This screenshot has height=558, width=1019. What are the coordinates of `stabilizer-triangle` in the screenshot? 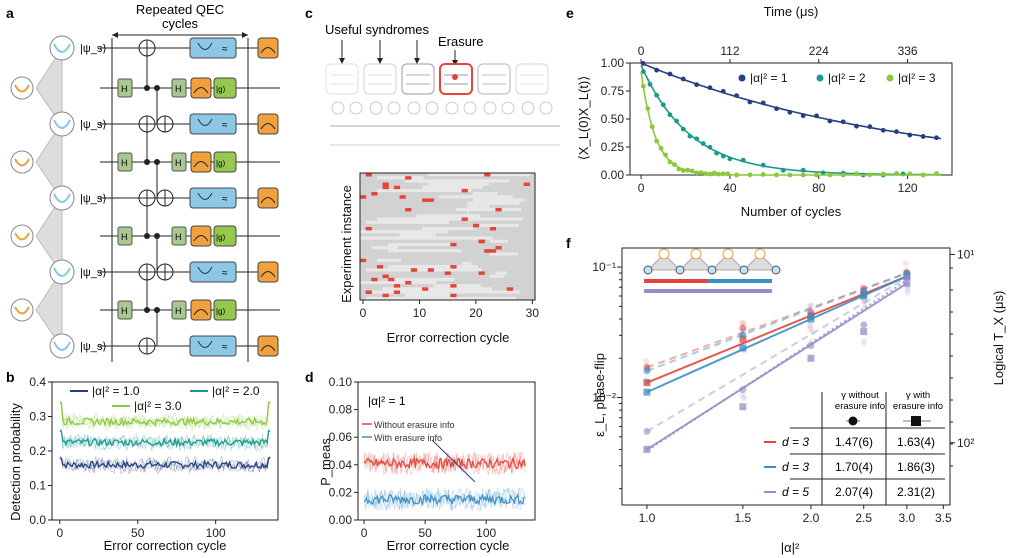 It's located at (49, 309).